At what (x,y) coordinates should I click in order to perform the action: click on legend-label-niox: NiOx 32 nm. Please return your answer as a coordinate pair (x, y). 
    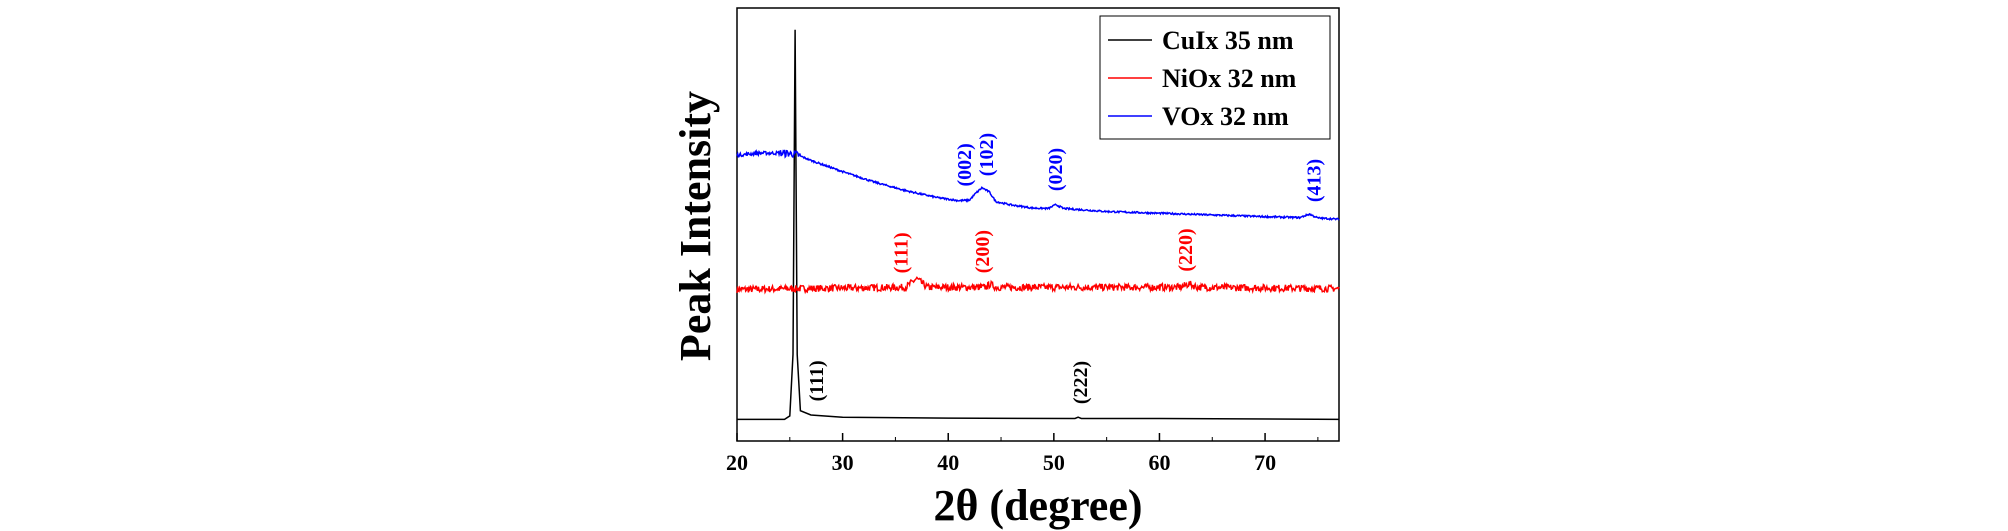
    Looking at the image, I should click on (1229, 78).